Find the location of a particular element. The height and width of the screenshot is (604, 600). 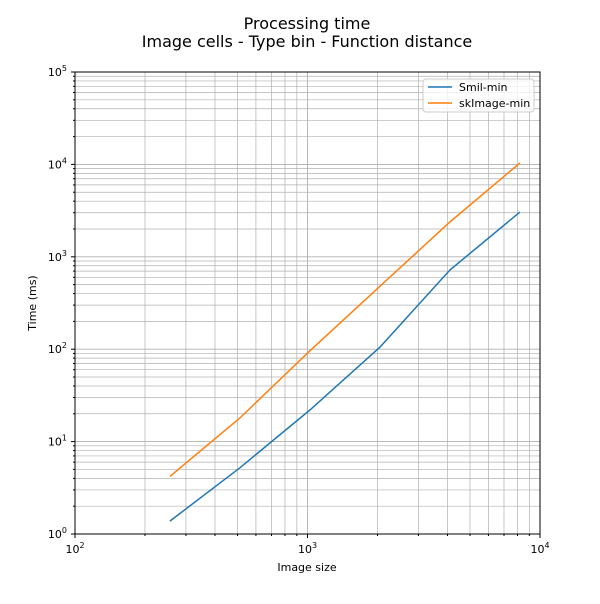

legend-label: skImage-min is located at coordinates (494, 103).